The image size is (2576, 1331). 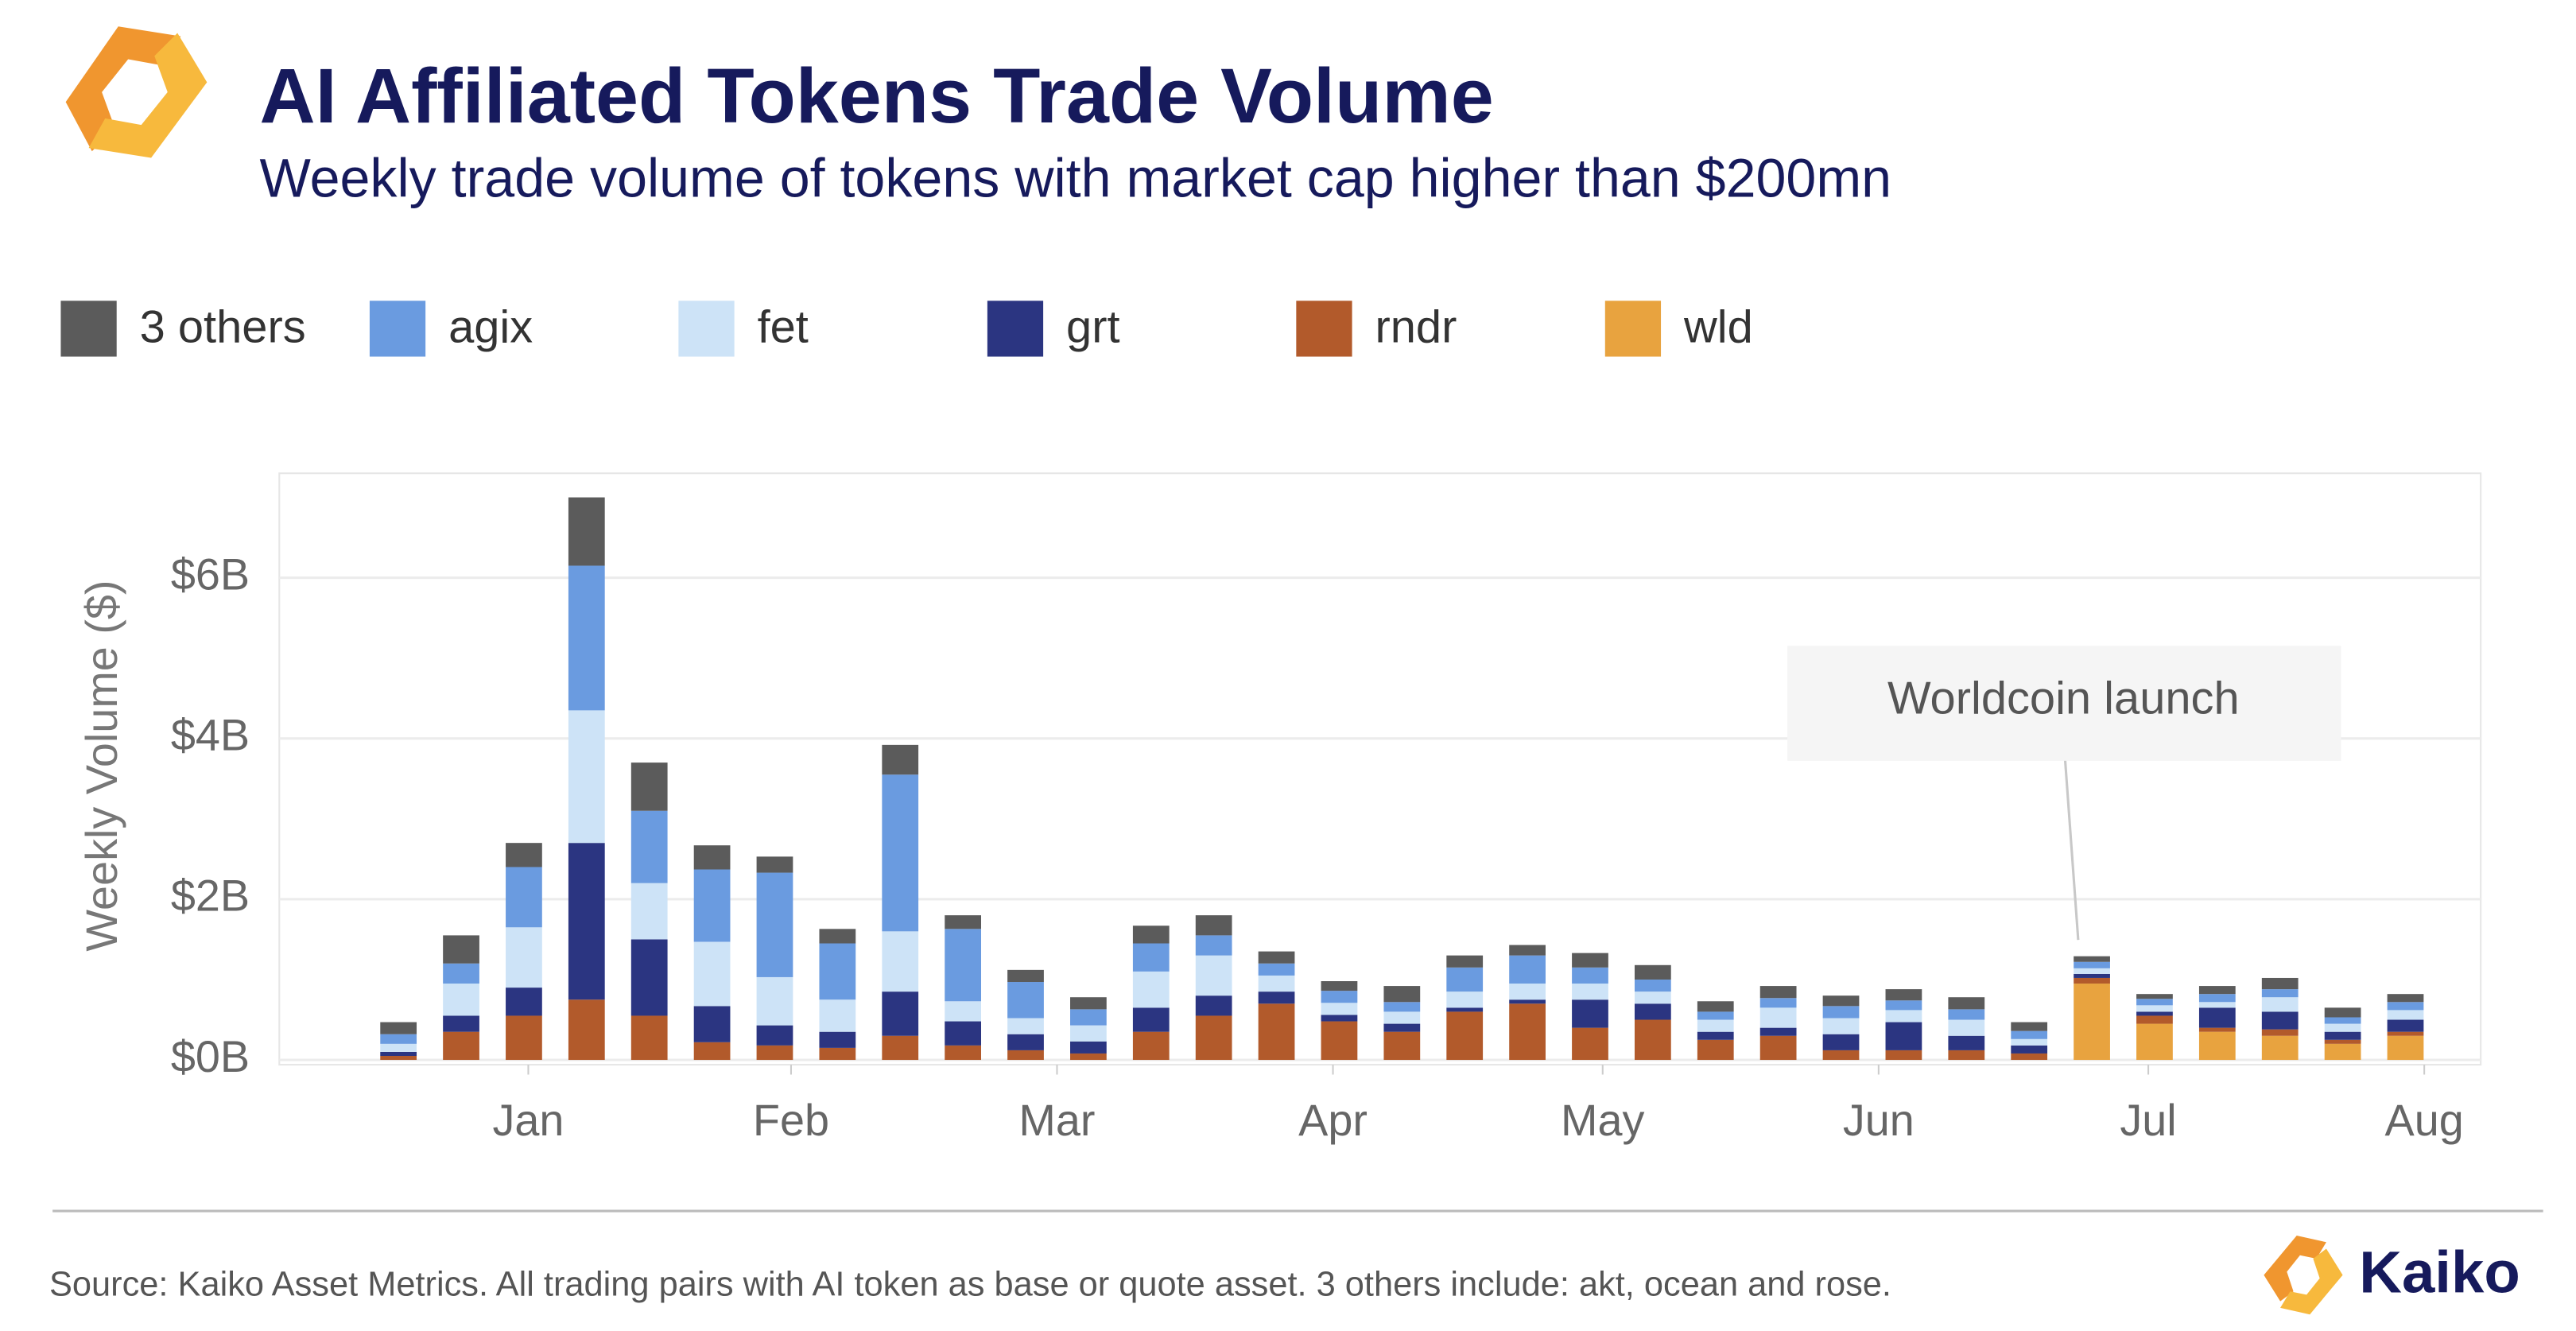 I want to click on brand-mark-left, so click(x=2295, y=1269).